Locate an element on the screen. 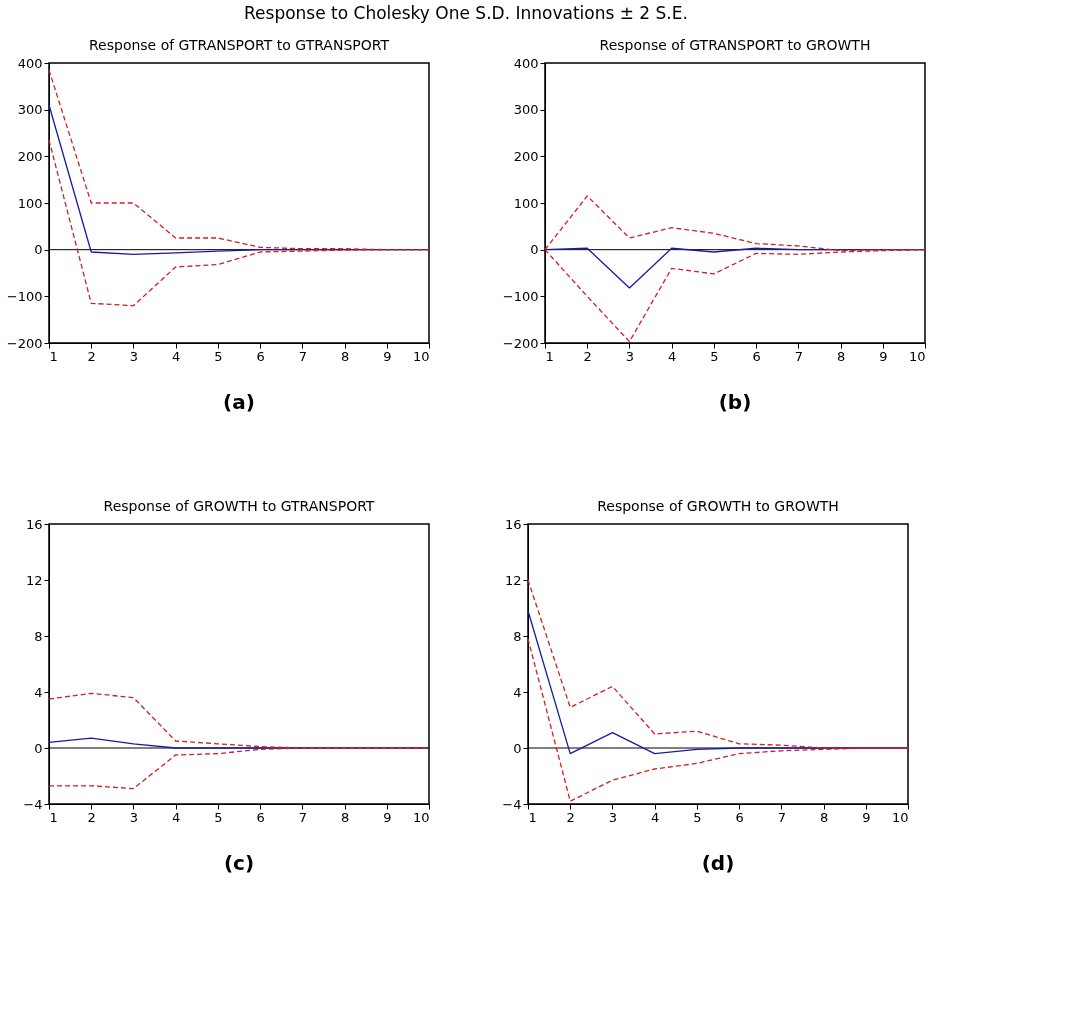 This screenshot has height=1028, width=1088. text: (d) is located at coordinates (718, 863).